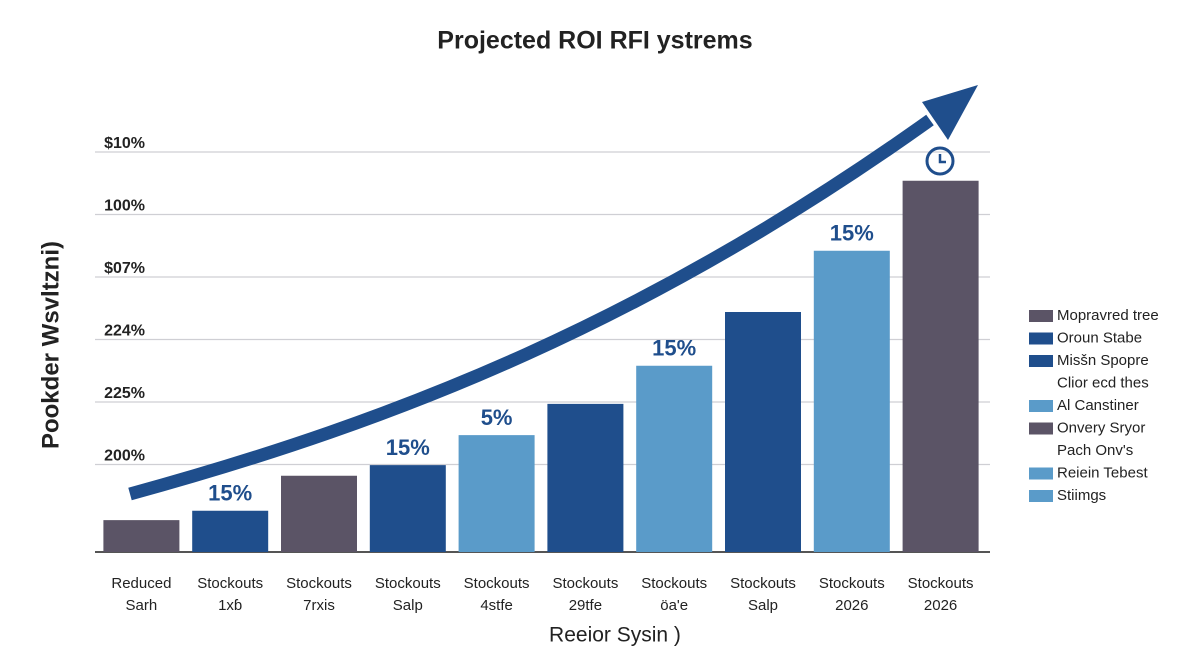 The width and height of the screenshot is (1200, 659). Describe the element at coordinates (1101, 427) in the screenshot. I see `legend-label: Onvery Sryor` at that location.